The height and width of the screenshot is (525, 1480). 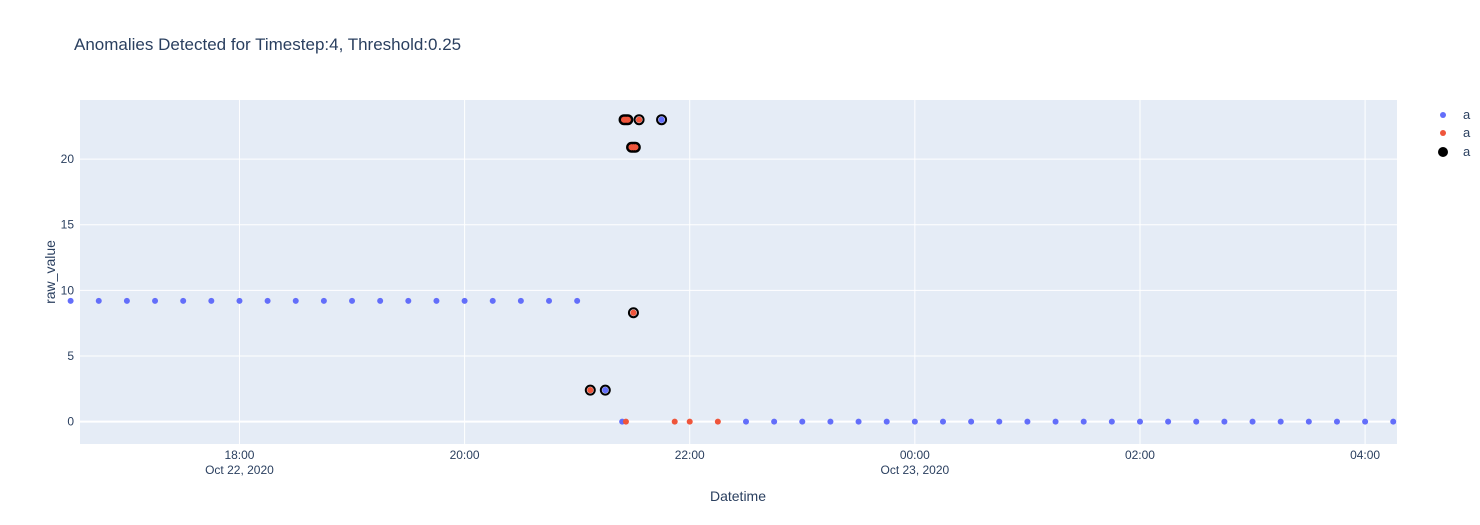 I want to click on x-tick-date-label: Oct 22, 2020, so click(x=239, y=470).